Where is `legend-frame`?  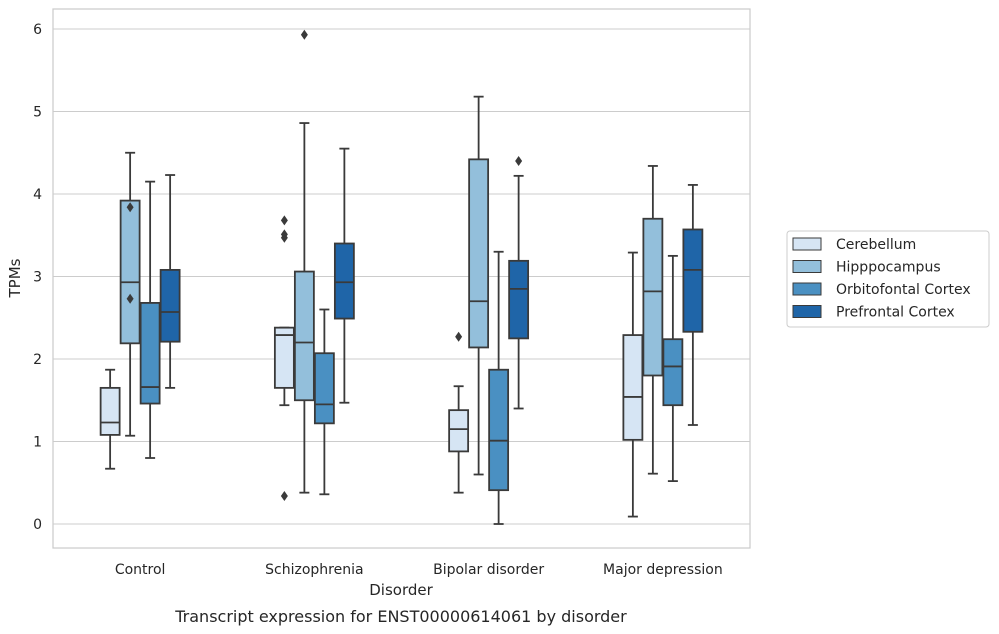
legend-frame is located at coordinates (888, 279).